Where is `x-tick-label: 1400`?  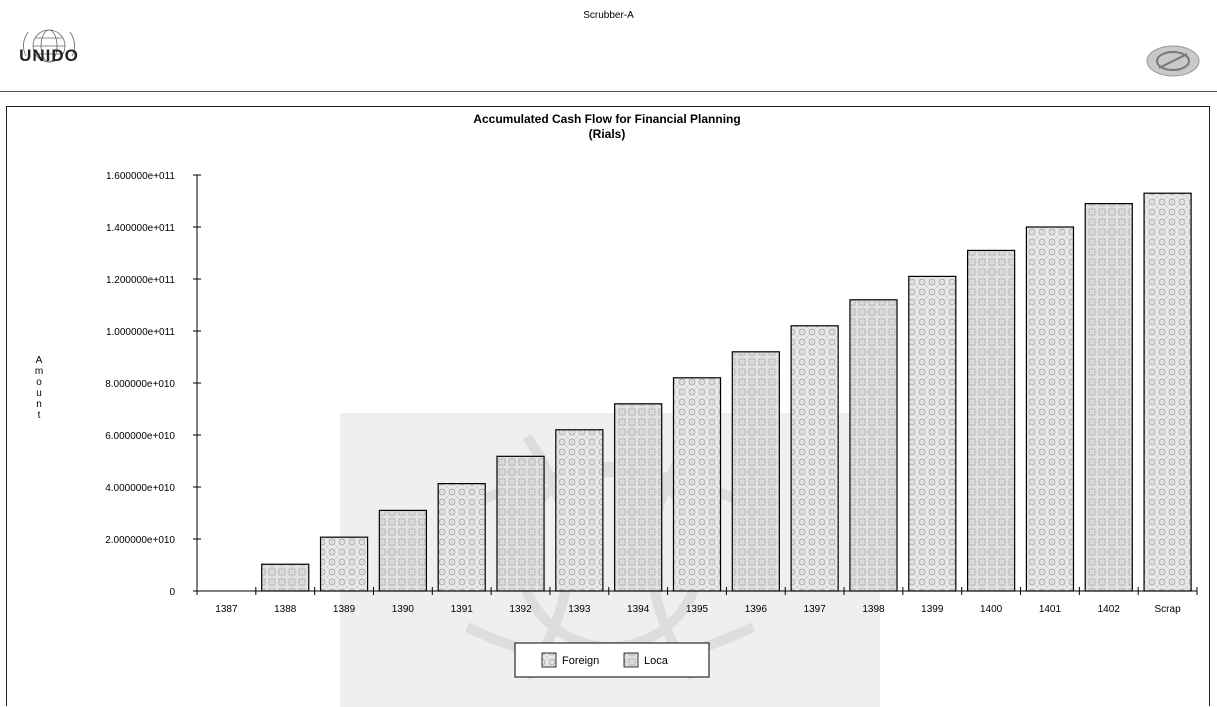 x-tick-label: 1400 is located at coordinates (991, 609).